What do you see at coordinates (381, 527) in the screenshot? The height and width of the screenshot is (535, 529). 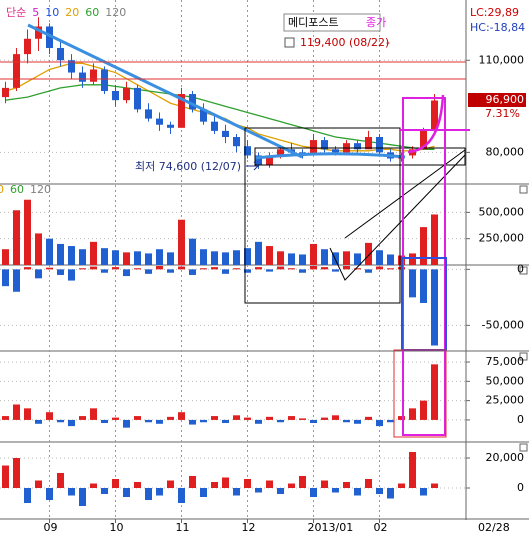 I see `x-tick-label: 02` at bounding box center [381, 527].